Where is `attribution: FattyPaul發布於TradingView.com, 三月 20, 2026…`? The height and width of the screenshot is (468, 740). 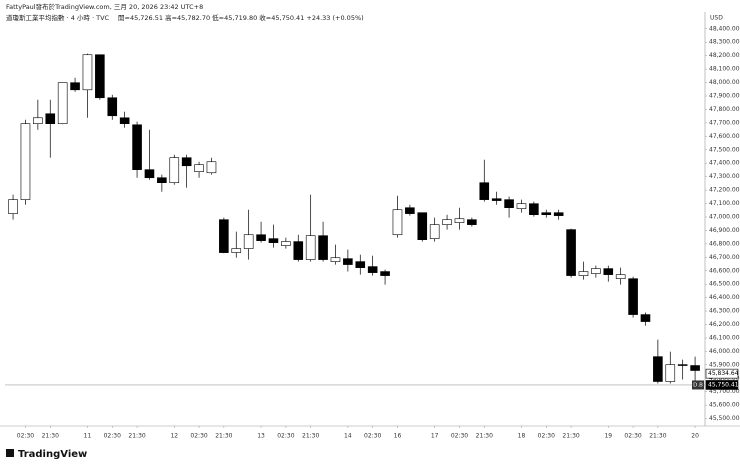
attribution: FattyPaul發布於TradingView.com, 三月 20, 2026… is located at coordinates (104, 6).